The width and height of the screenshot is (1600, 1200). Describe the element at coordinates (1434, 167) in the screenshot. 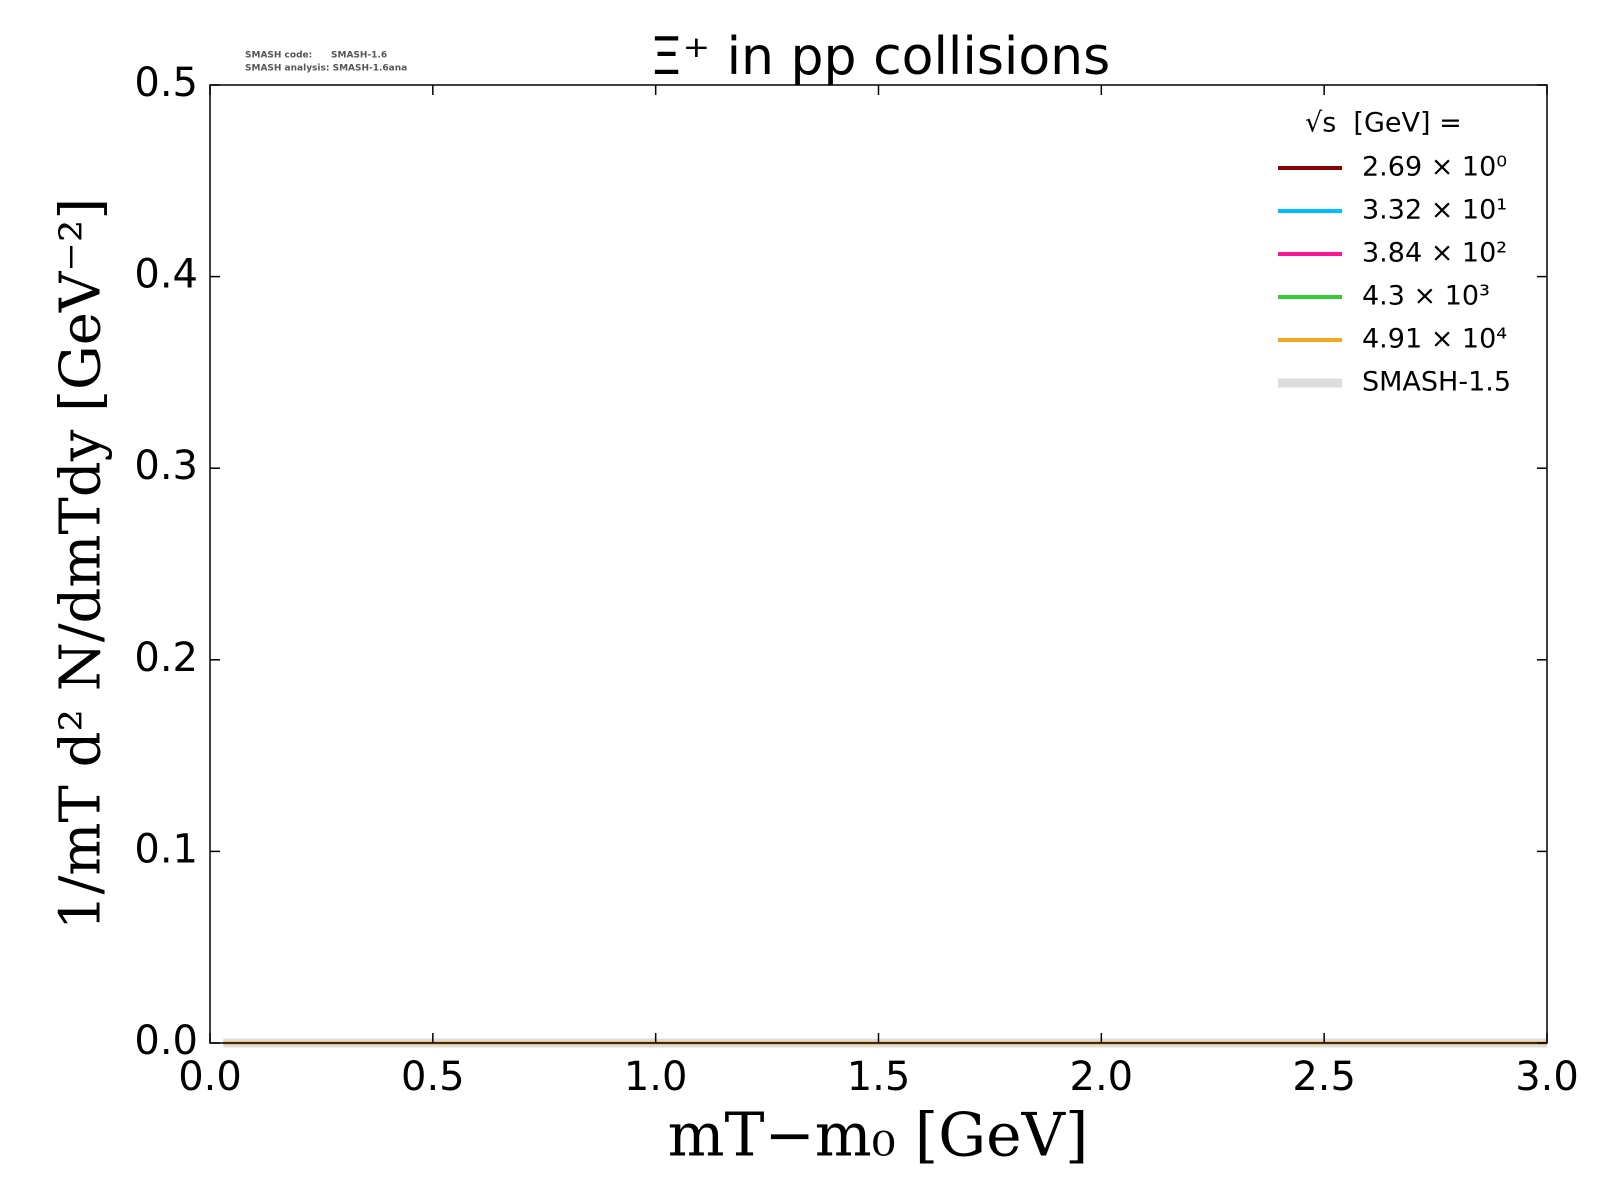

I see `legend-label: 2.69 × 10⁰` at that location.